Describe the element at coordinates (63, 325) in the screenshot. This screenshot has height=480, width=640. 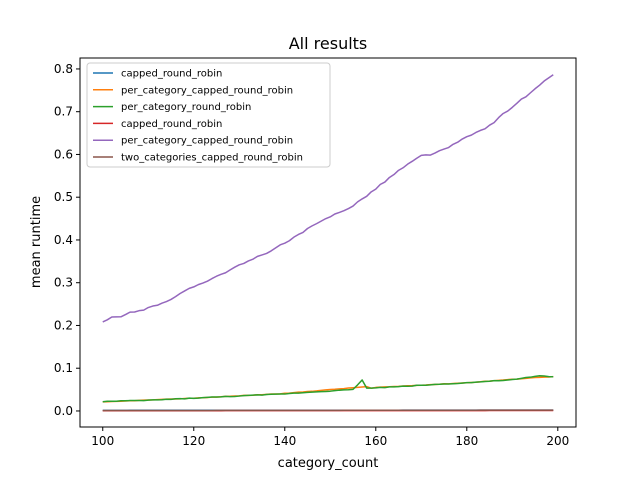
I see `y-tick-label: 0.2` at that location.